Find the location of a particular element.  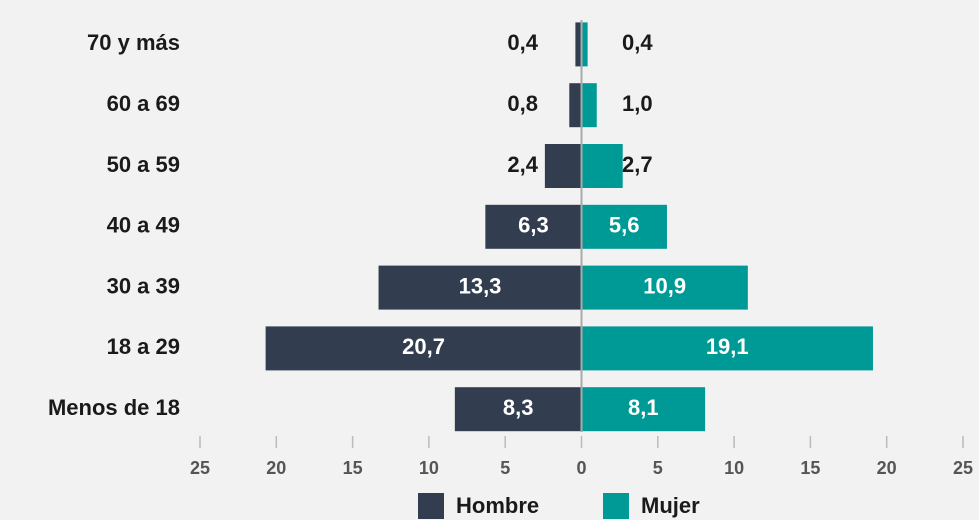

value-label: 13,3 is located at coordinates (480, 285).